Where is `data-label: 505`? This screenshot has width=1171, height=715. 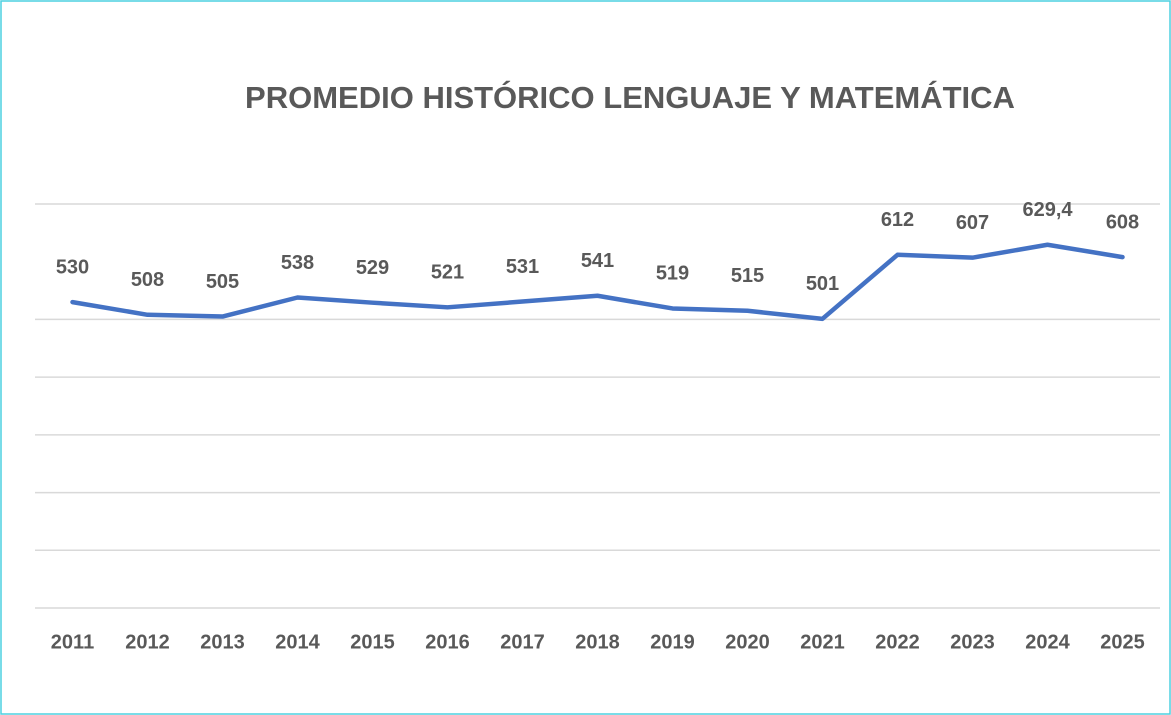 data-label: 505 is located at coordinates (222, 282).